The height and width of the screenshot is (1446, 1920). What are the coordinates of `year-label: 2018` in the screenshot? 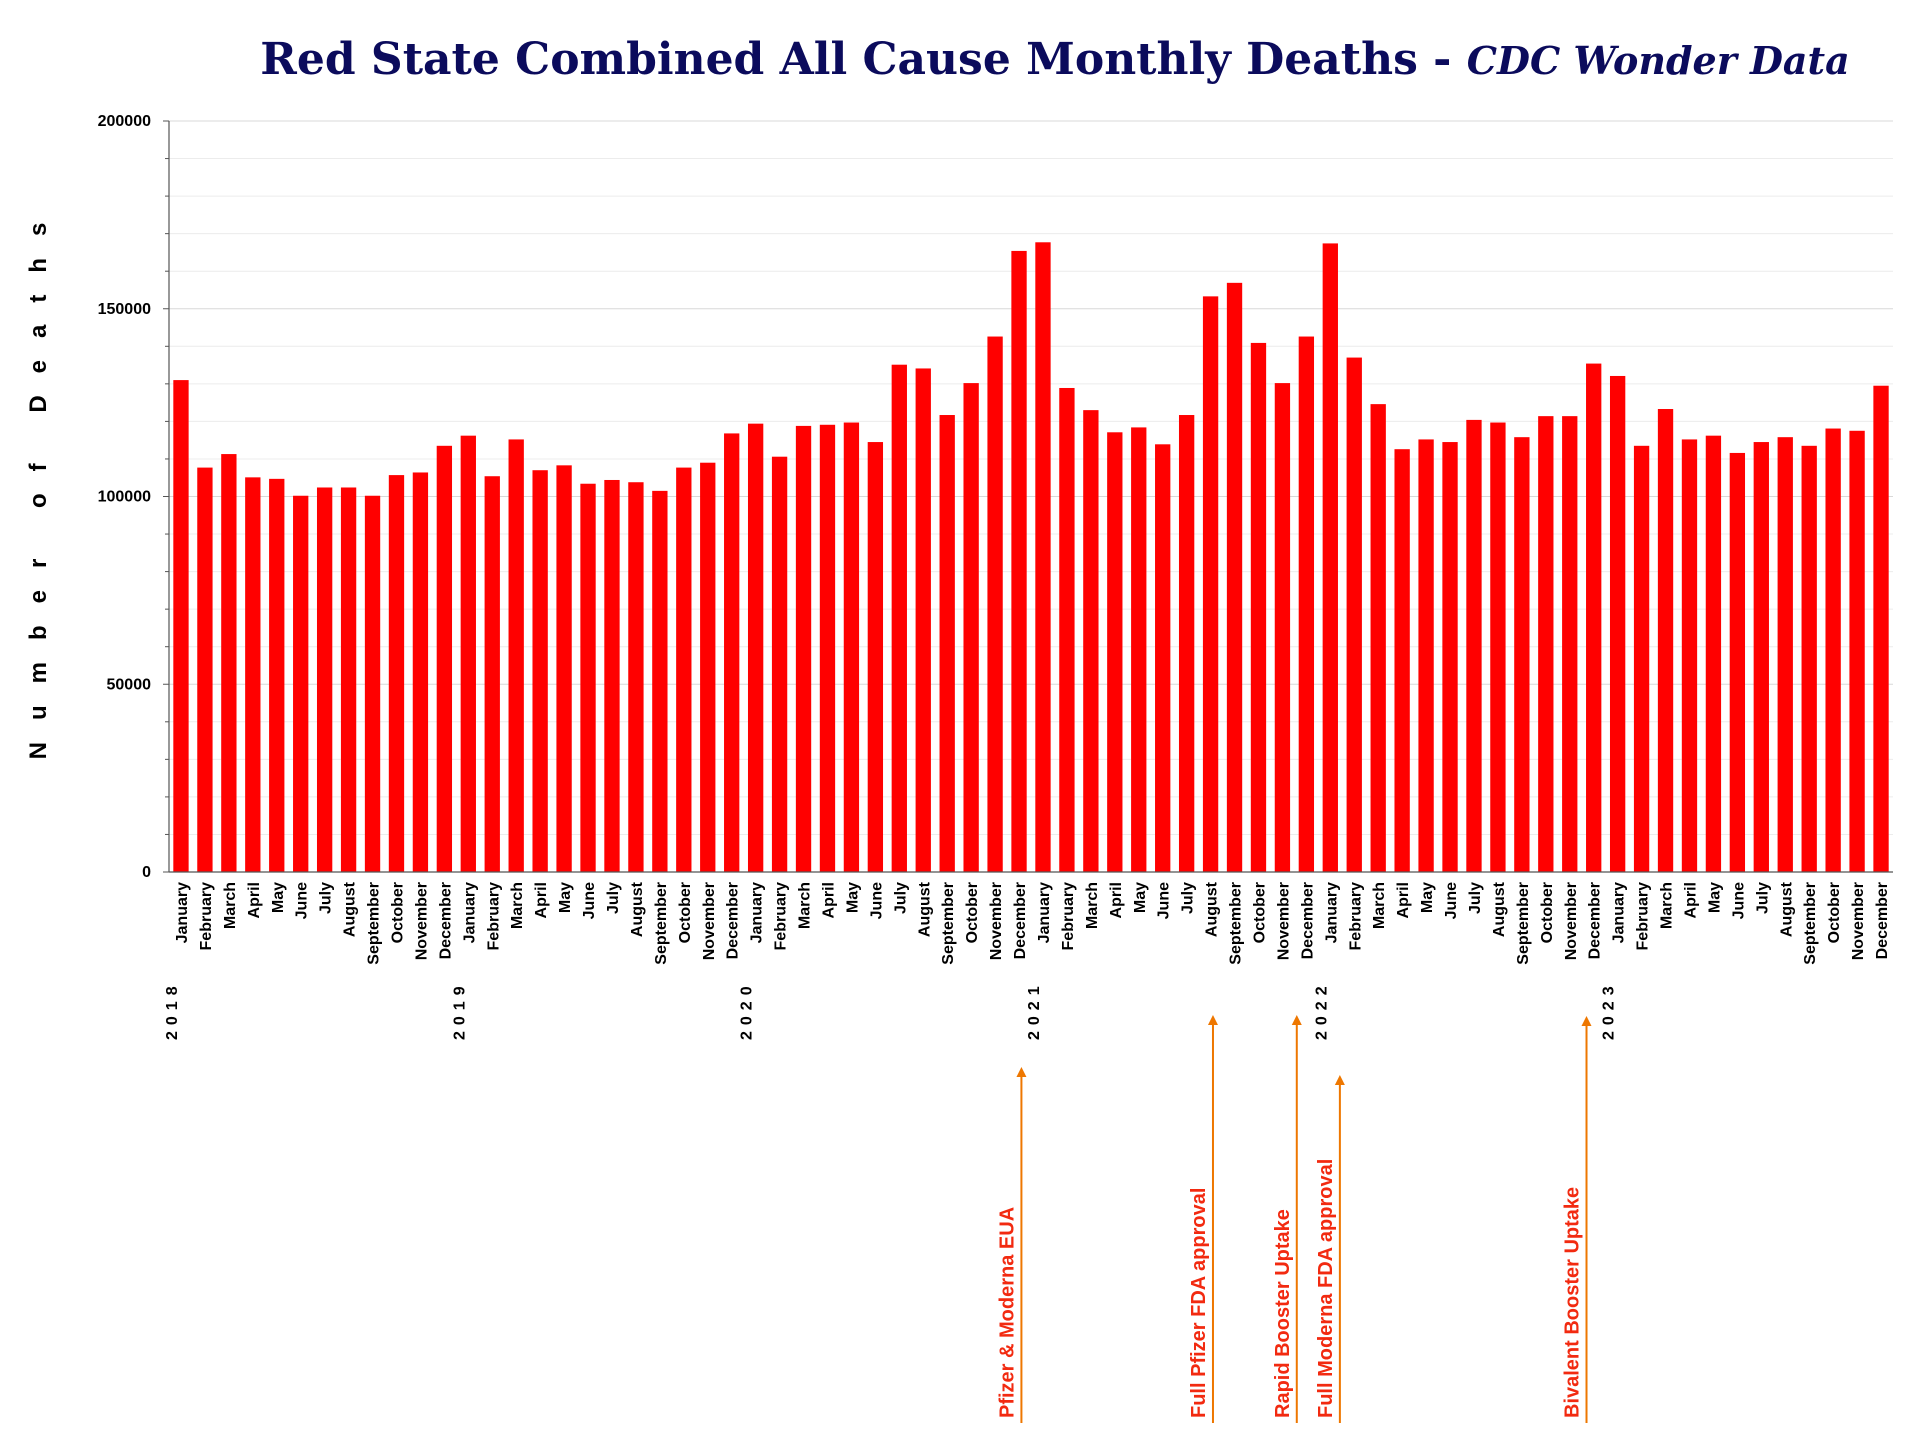 It's located at (172, 1010).